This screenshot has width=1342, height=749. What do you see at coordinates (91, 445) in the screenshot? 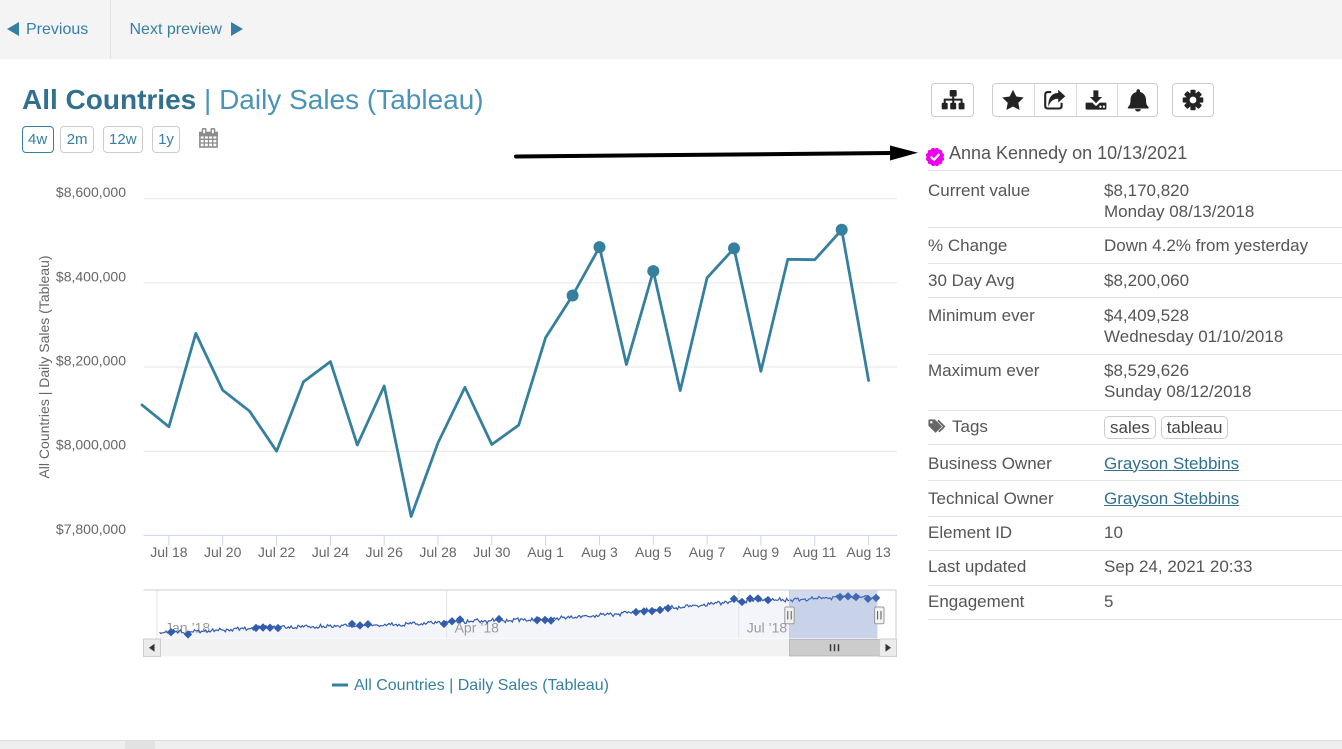
I see `svg-text: $8,000,000` at bounding box center [91, 445].